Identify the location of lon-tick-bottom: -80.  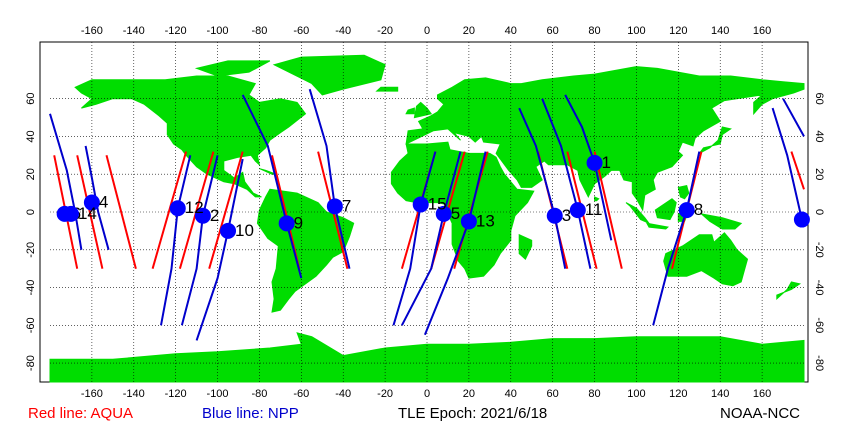
(259, 394).